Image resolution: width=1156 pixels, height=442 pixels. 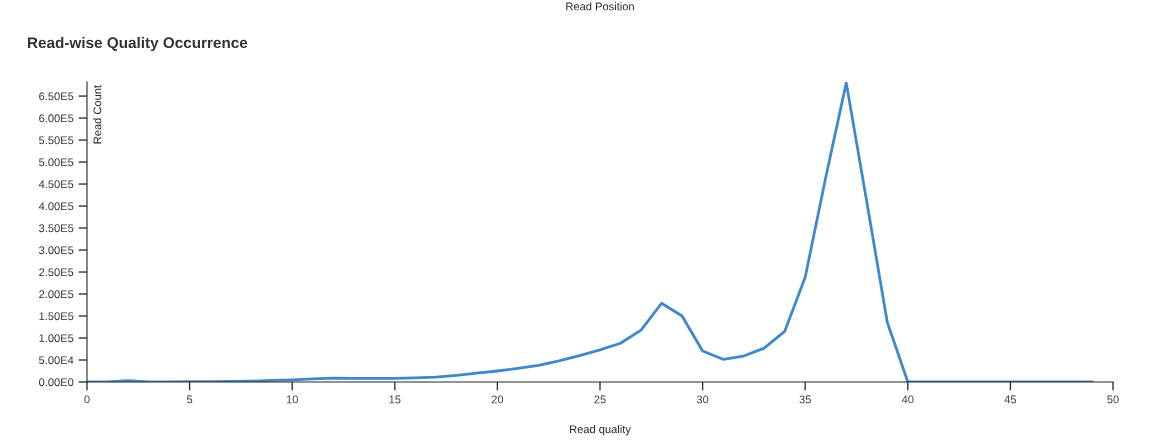 What do you see at coordinates (56, 206) in the screenshot?
I see `y-tick-label: 4.00E5` at bounding box center [56, 206].